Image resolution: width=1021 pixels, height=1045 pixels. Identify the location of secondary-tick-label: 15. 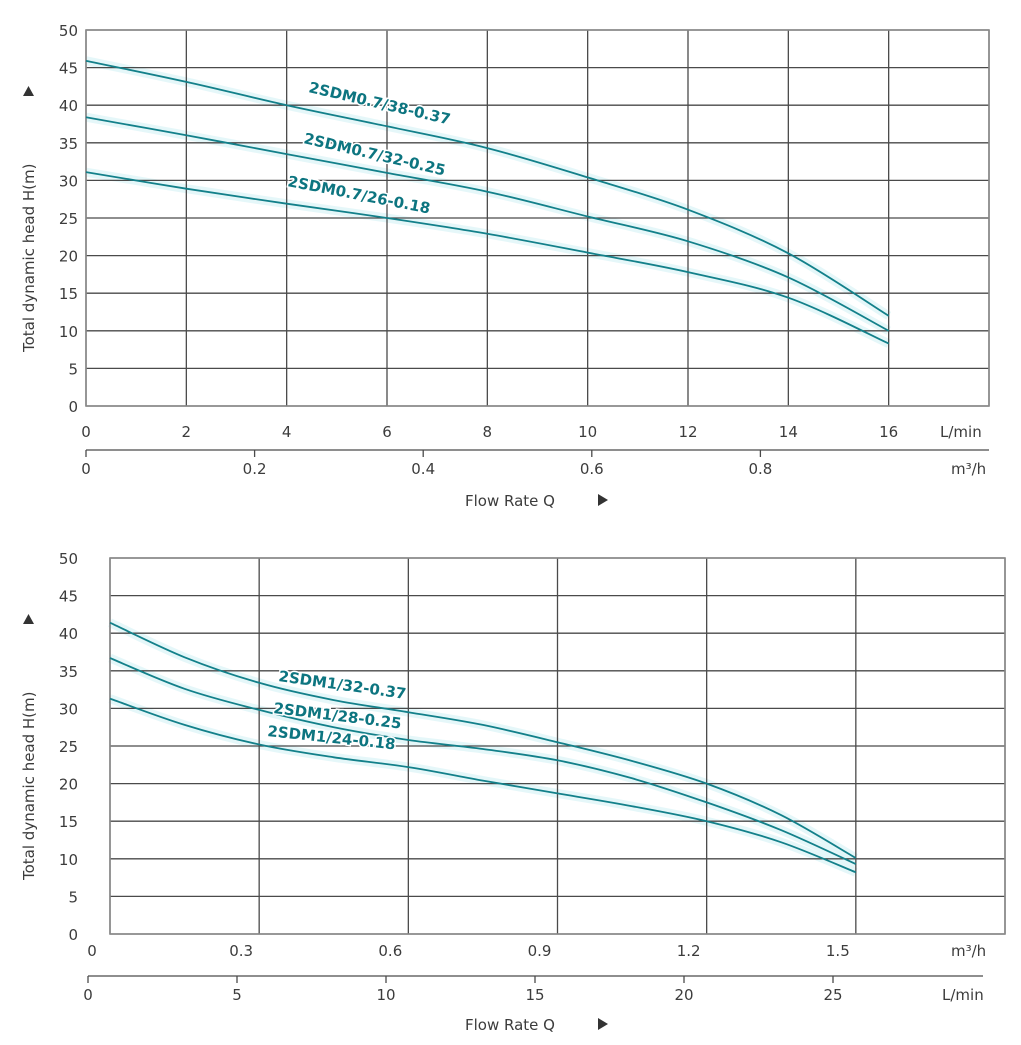
(534, 995).